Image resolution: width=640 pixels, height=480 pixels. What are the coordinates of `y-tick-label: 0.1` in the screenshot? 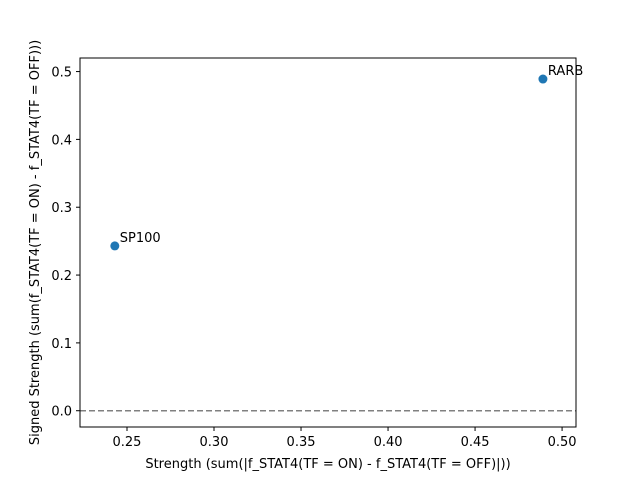 It's located at (61, 344).